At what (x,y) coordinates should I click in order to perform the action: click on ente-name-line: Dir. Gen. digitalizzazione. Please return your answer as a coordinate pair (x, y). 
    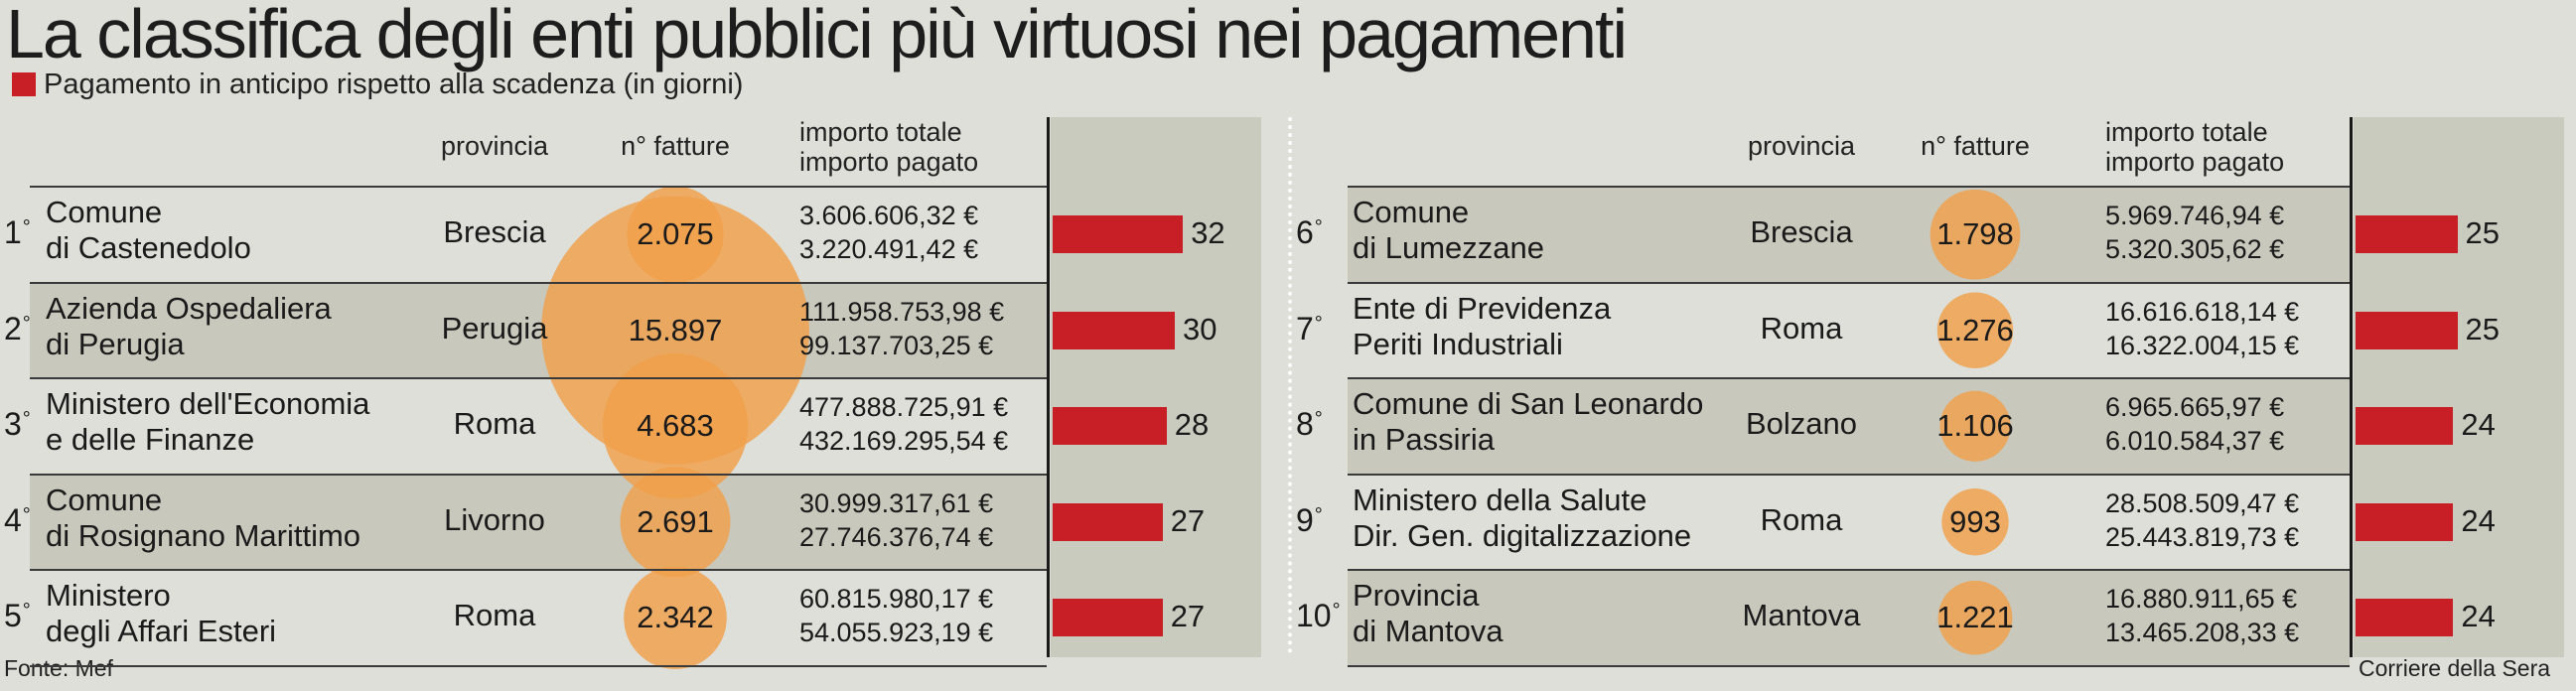
    Looking at the image, I should click on (1523, 535).